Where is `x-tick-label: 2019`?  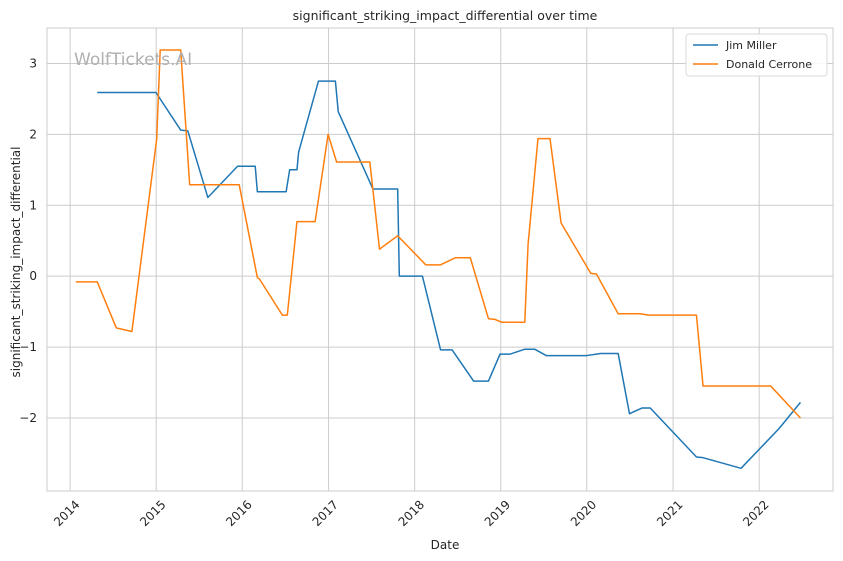 x-tick-label: 2019 is located at coordinates (497, 513).